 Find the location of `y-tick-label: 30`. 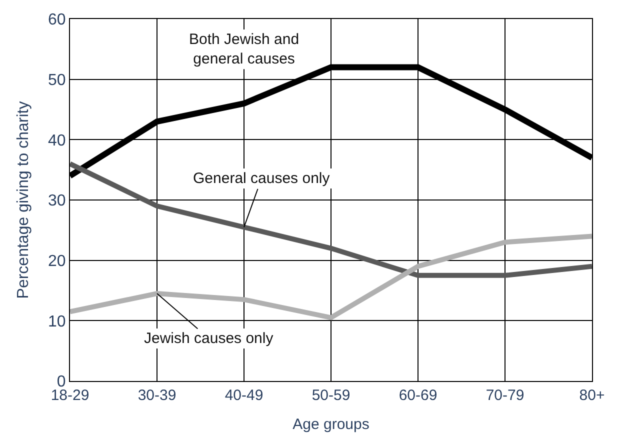

y-tick-label: 30 is located at coordinates (57, 201).